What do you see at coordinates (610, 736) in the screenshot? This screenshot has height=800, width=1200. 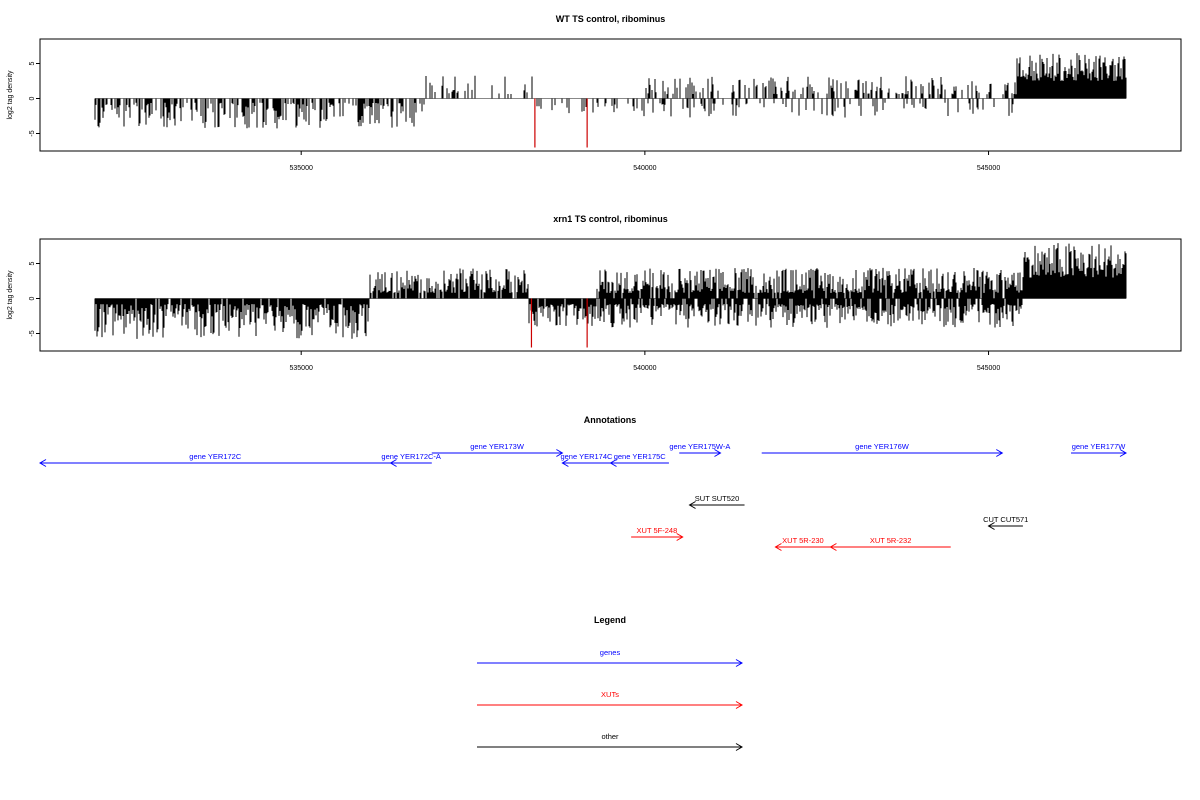 I see `legend-label: other` at bounding box center [610, 736].